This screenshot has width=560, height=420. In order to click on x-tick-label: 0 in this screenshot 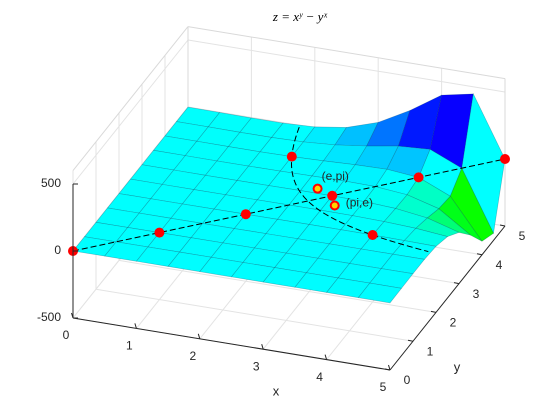, I will do `click(66, 335)`.